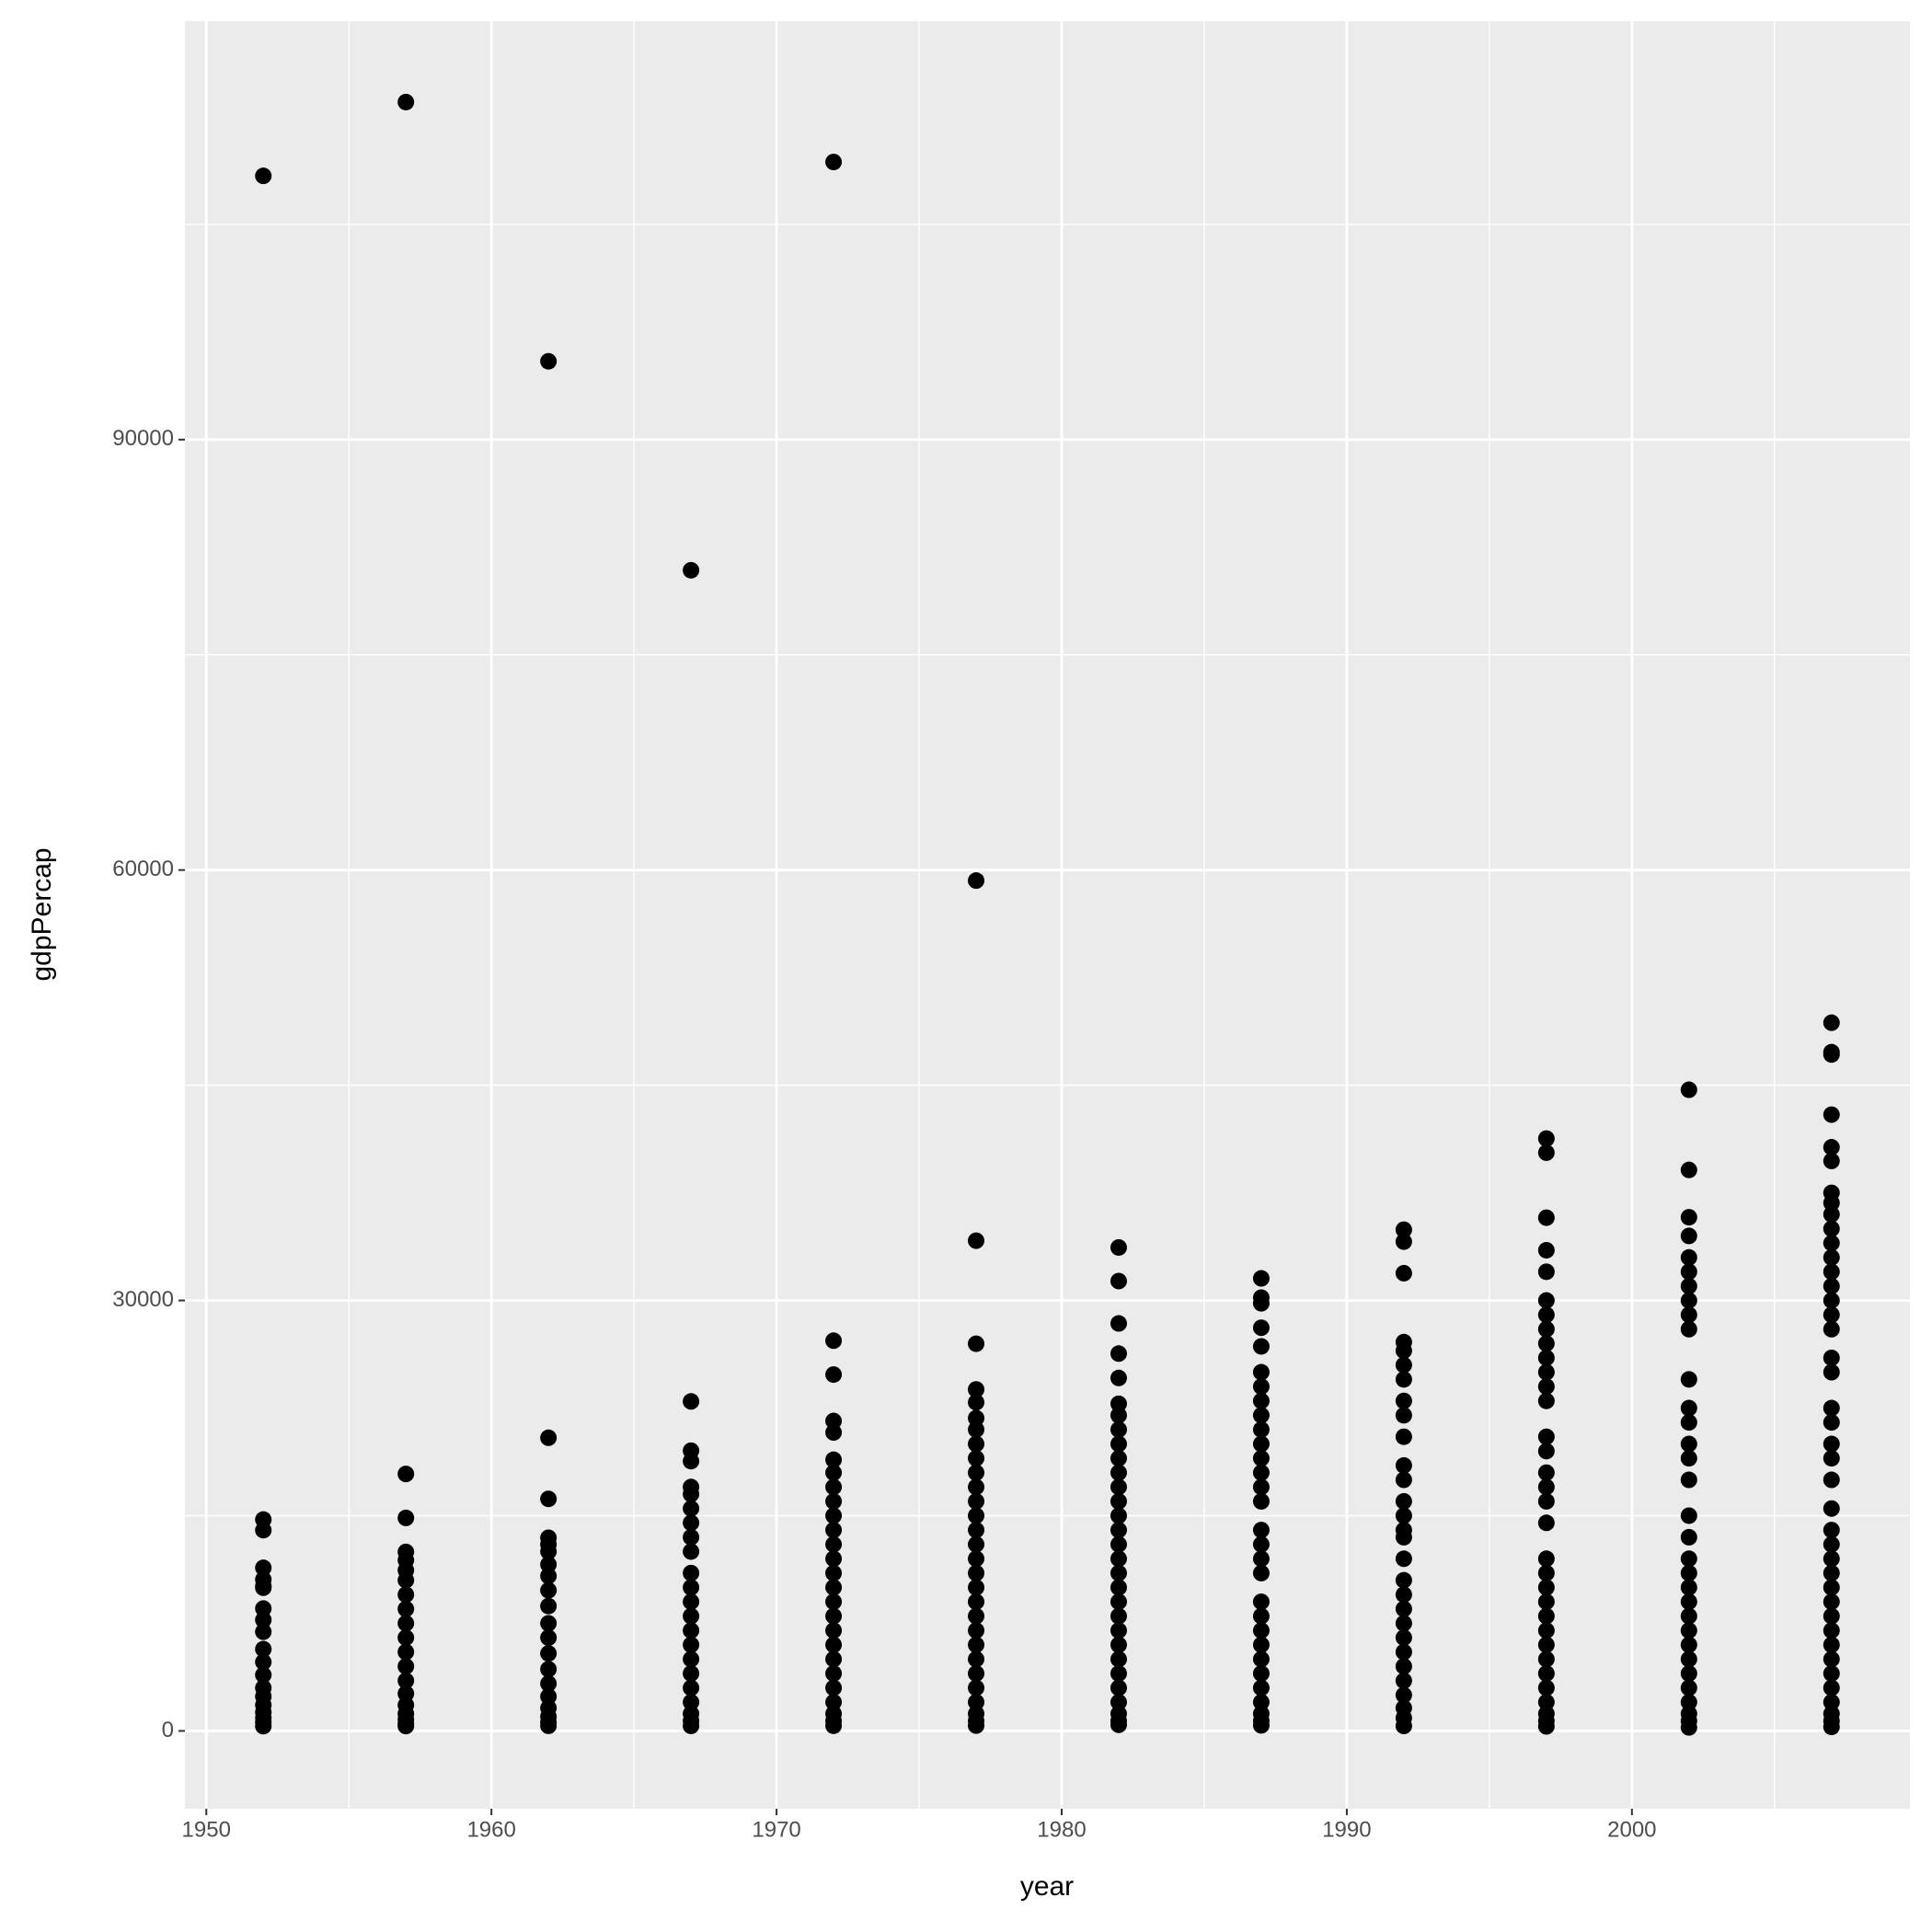  Describe the element at coordinates (1047, 1886) in the screenshot. I see `x-axis-title: year` at that location.